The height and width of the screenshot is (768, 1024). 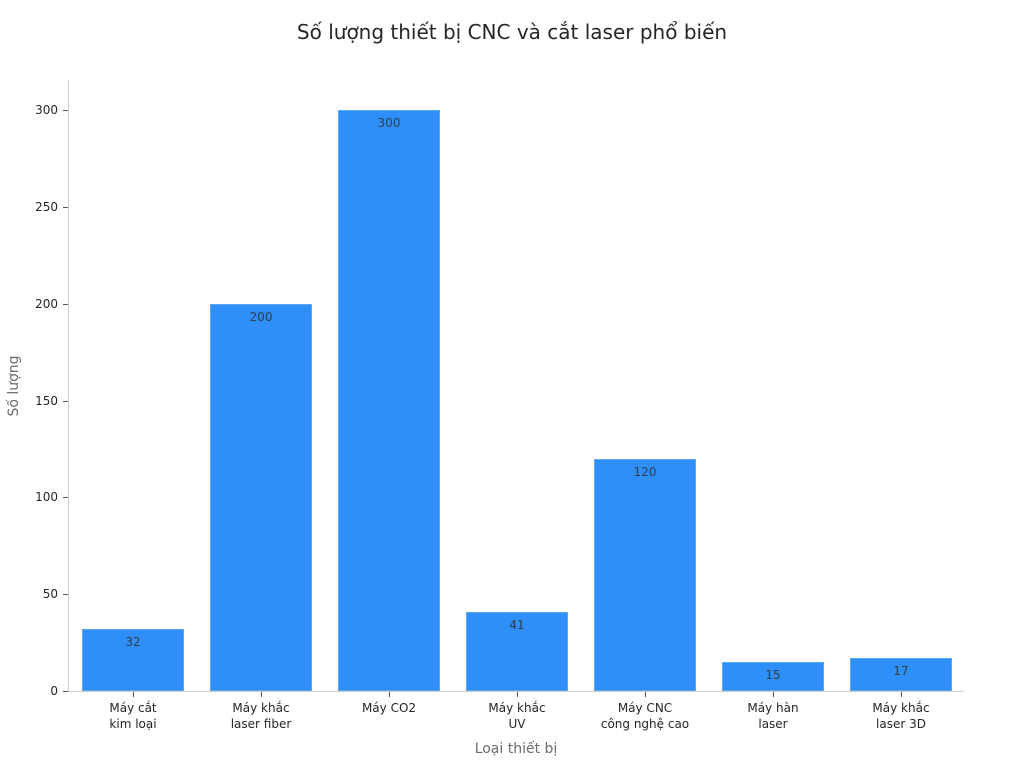 I want to click on x-tick-label-line: laser 3D, so click(x=901, y=724).